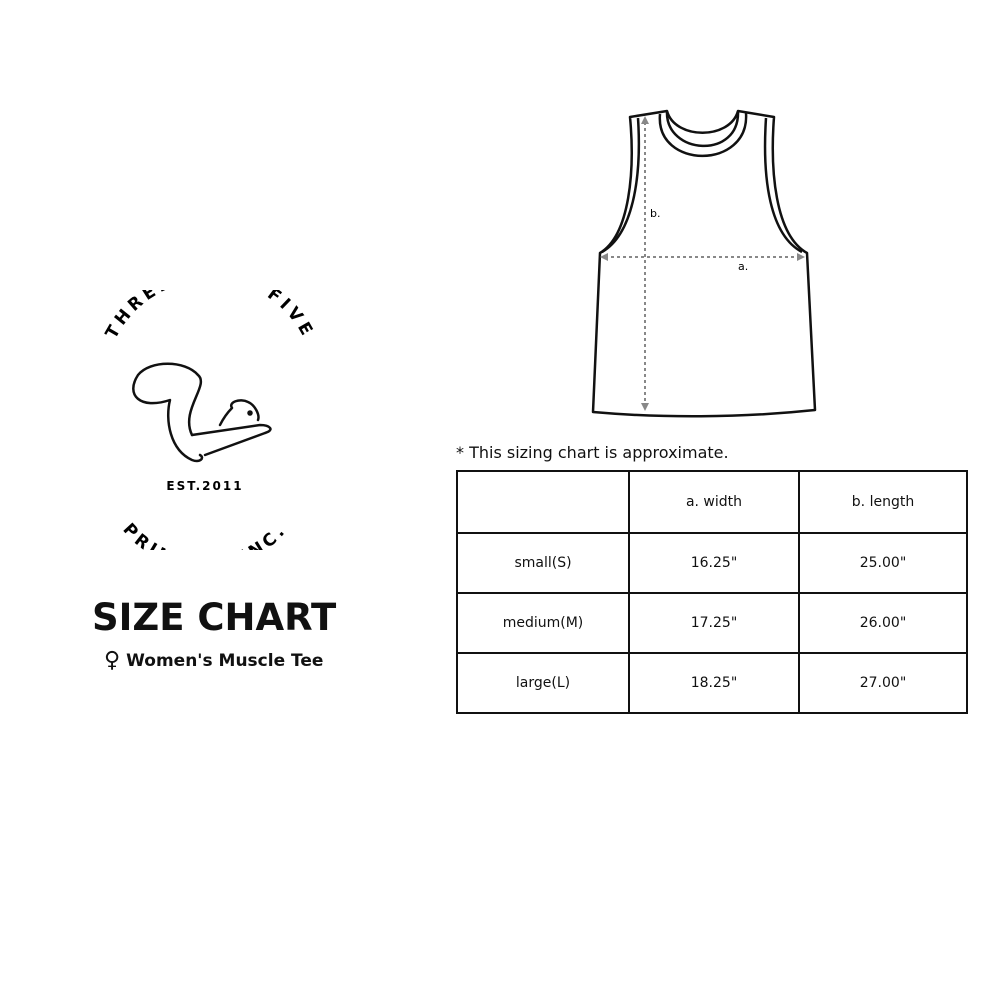 This screenshot has height=1000, width=1000. What do you see at coordinates (225, 660) in the screenshot?
I see `product-name: Women's Muscle Tee` at bounding box center [225, 660].